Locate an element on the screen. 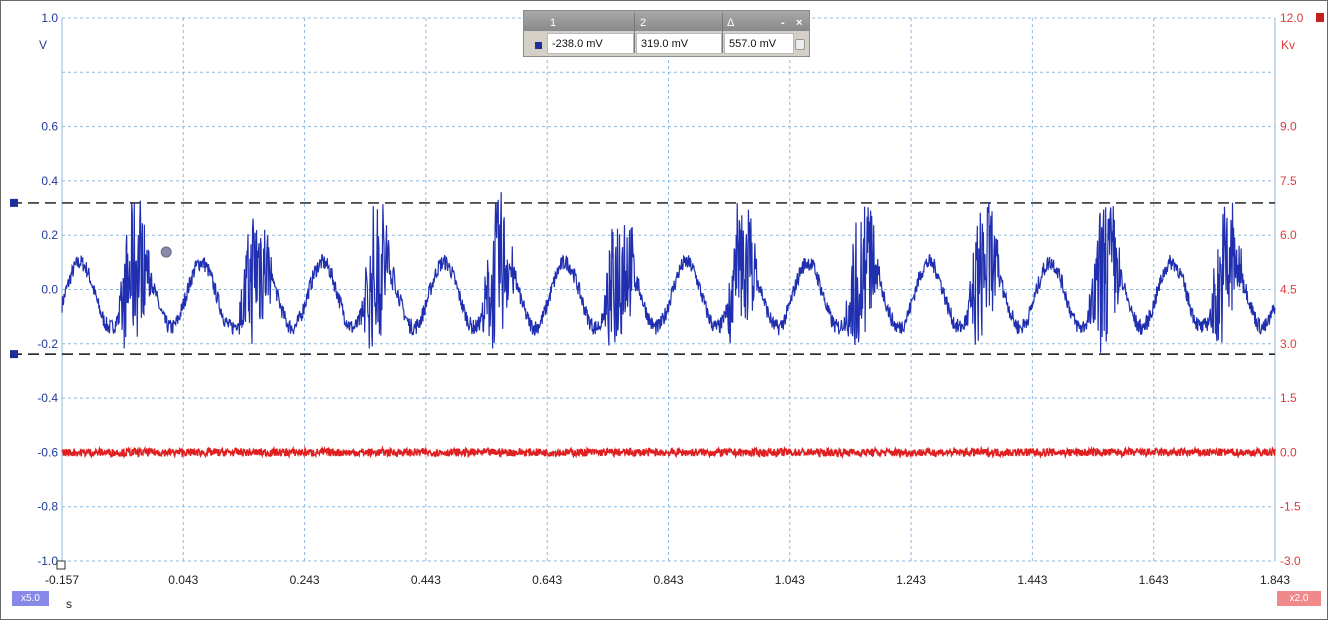  x-unit: s is located at coordinates (69, 604).